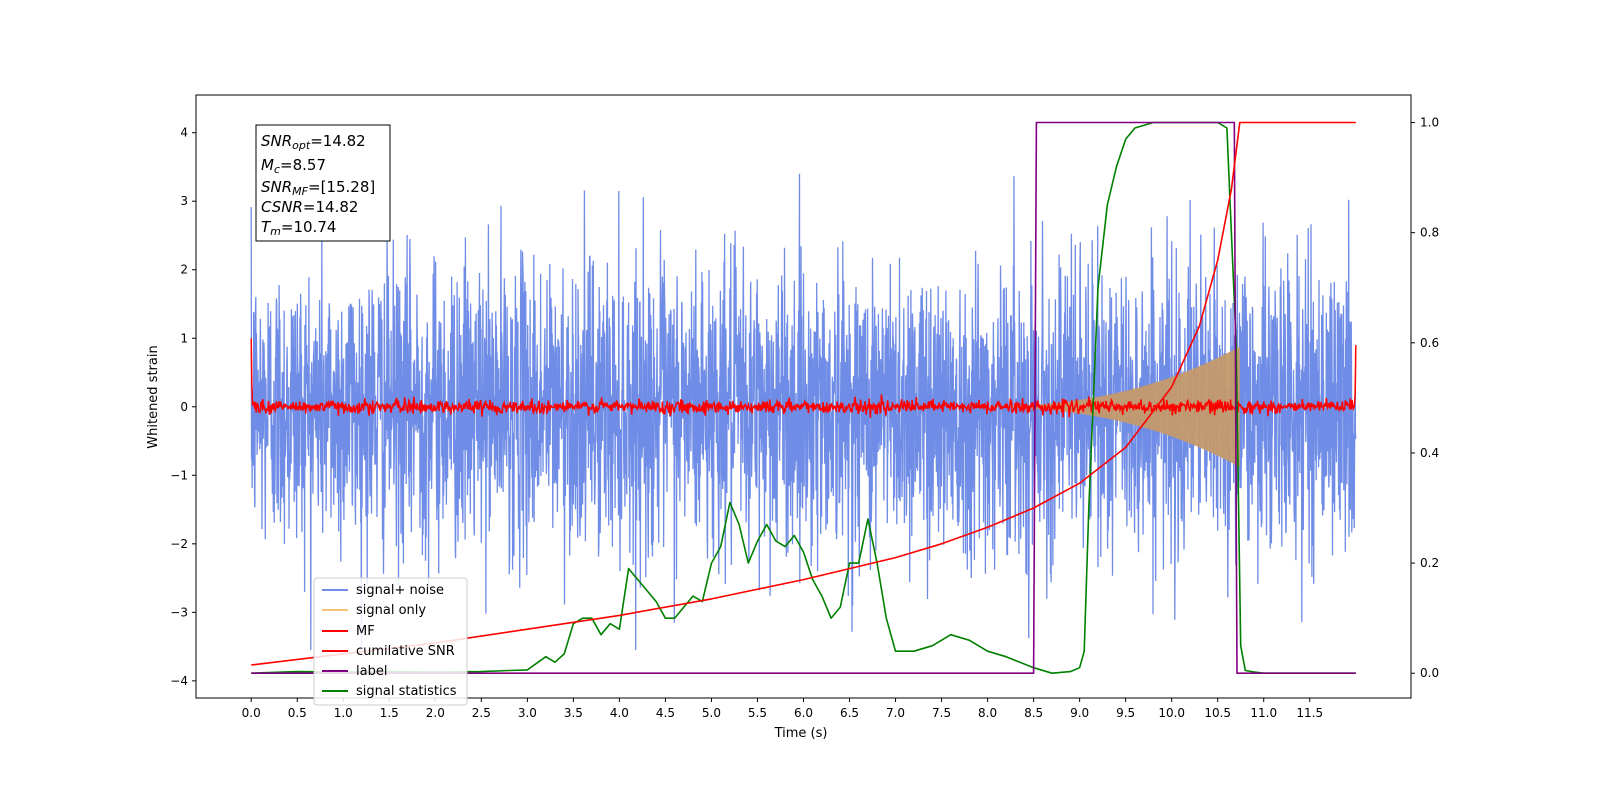 The height and width of the screenshot is (800, 1600). I want to click on x-tick-label: 8.5, so click(1033, 713).